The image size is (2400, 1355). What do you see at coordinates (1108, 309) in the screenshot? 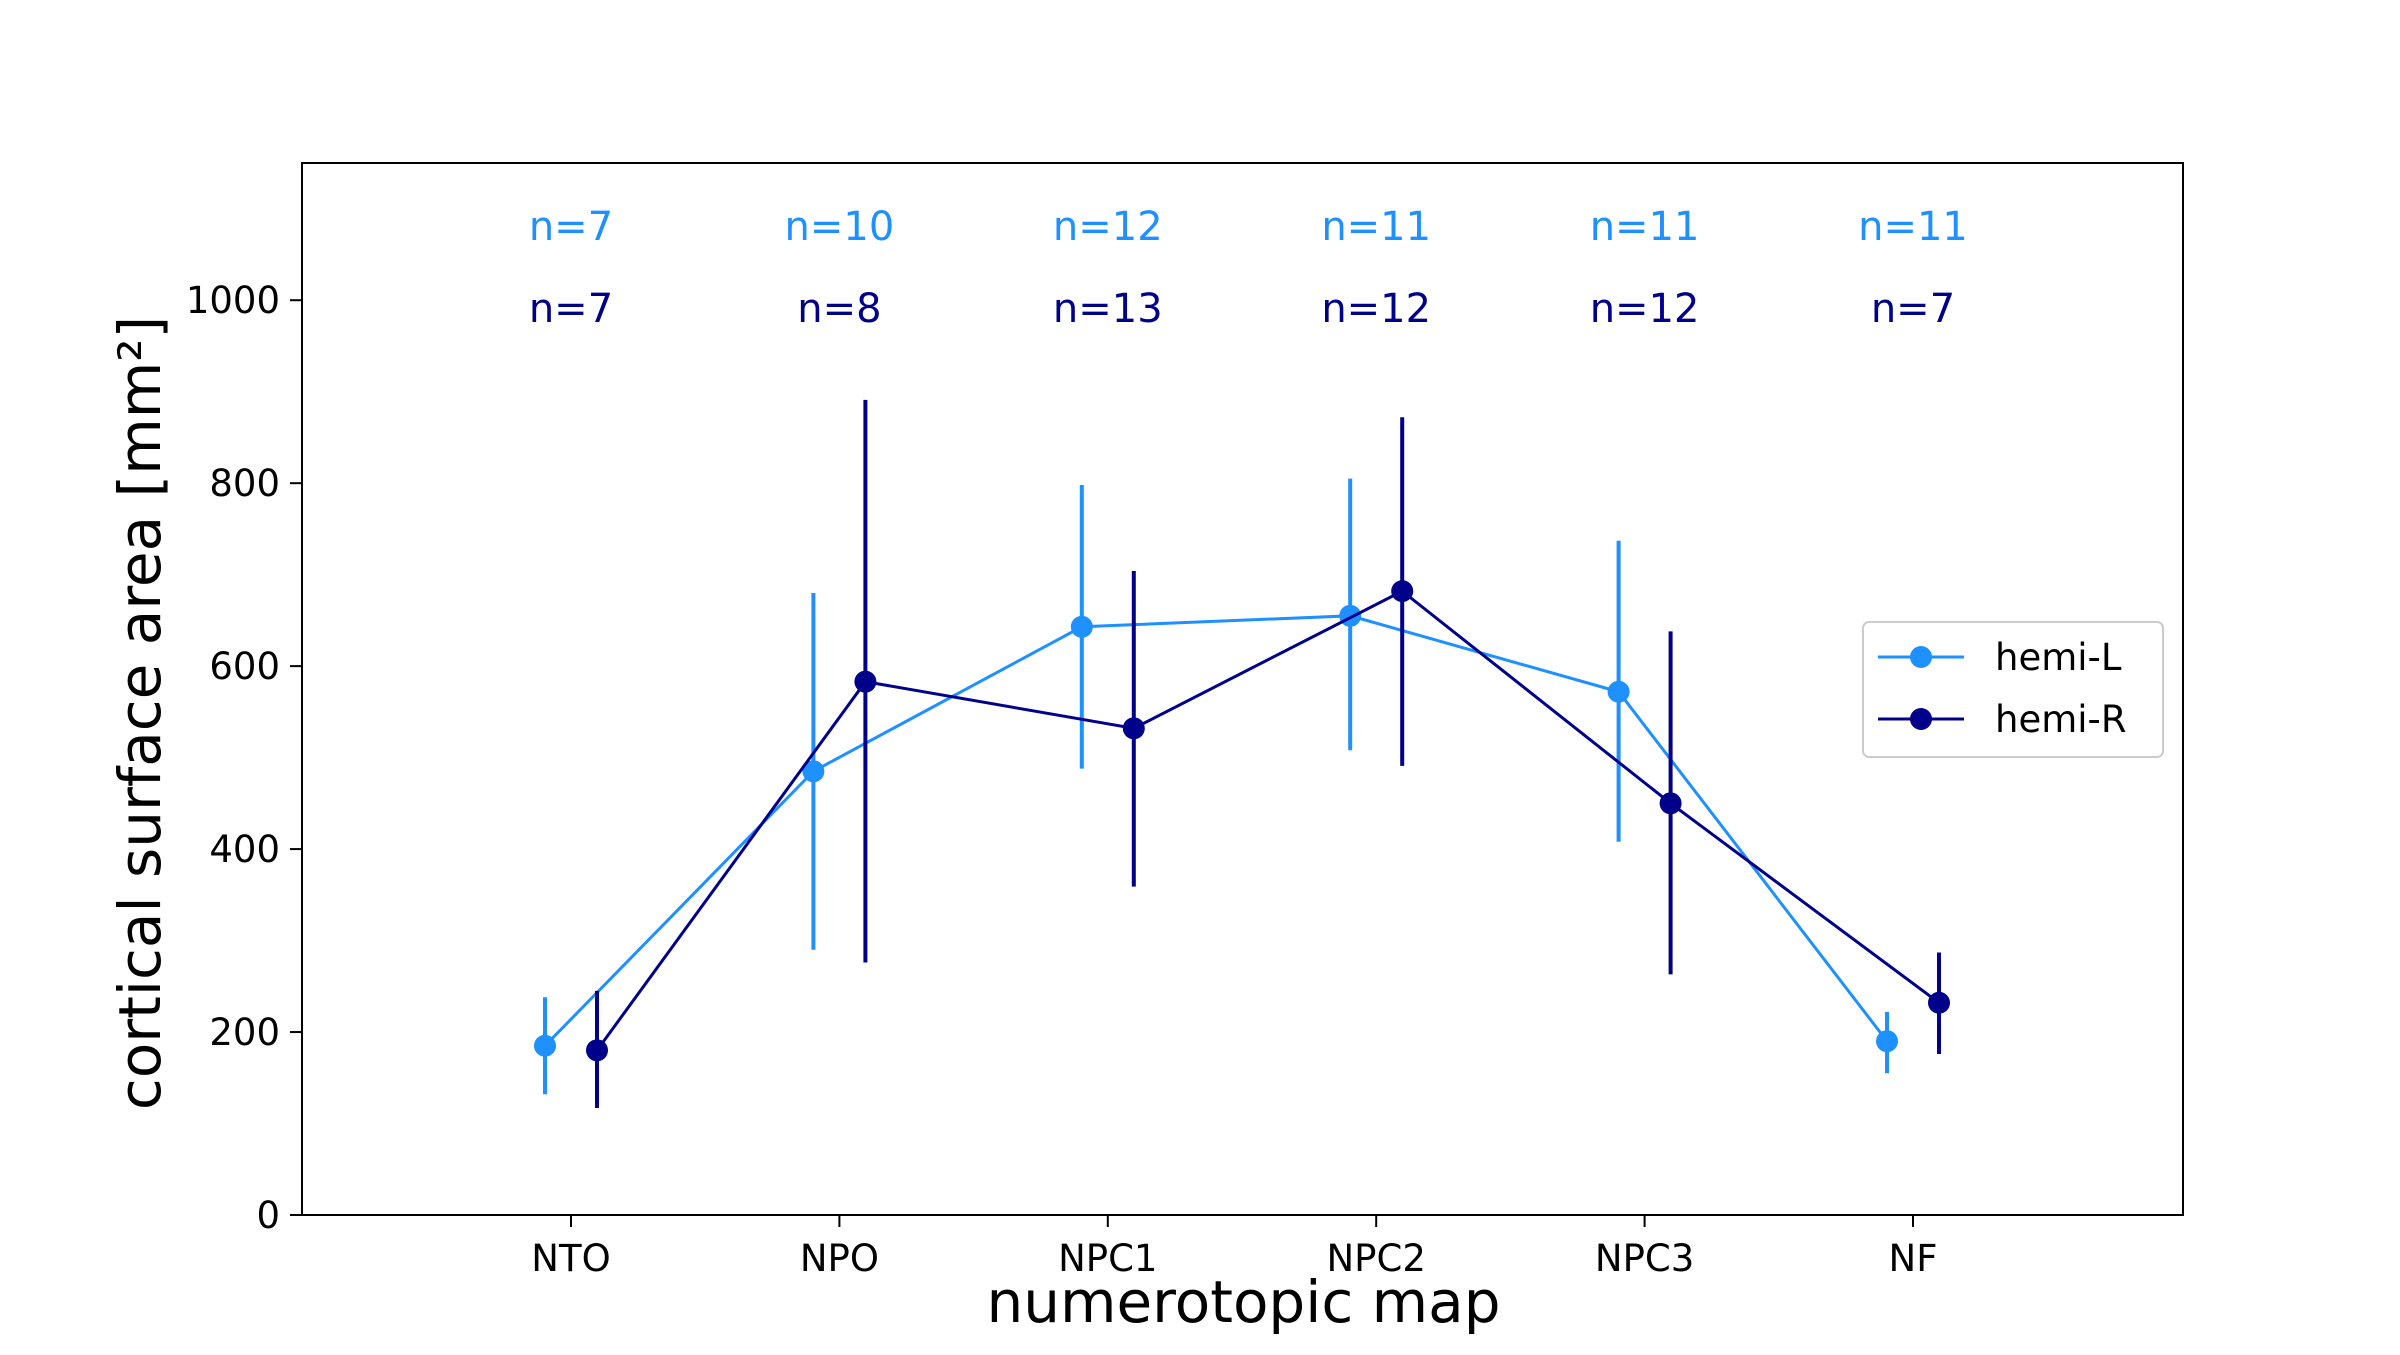
I see `sample-size-label: n=13` at bounding box center [1108, 309].